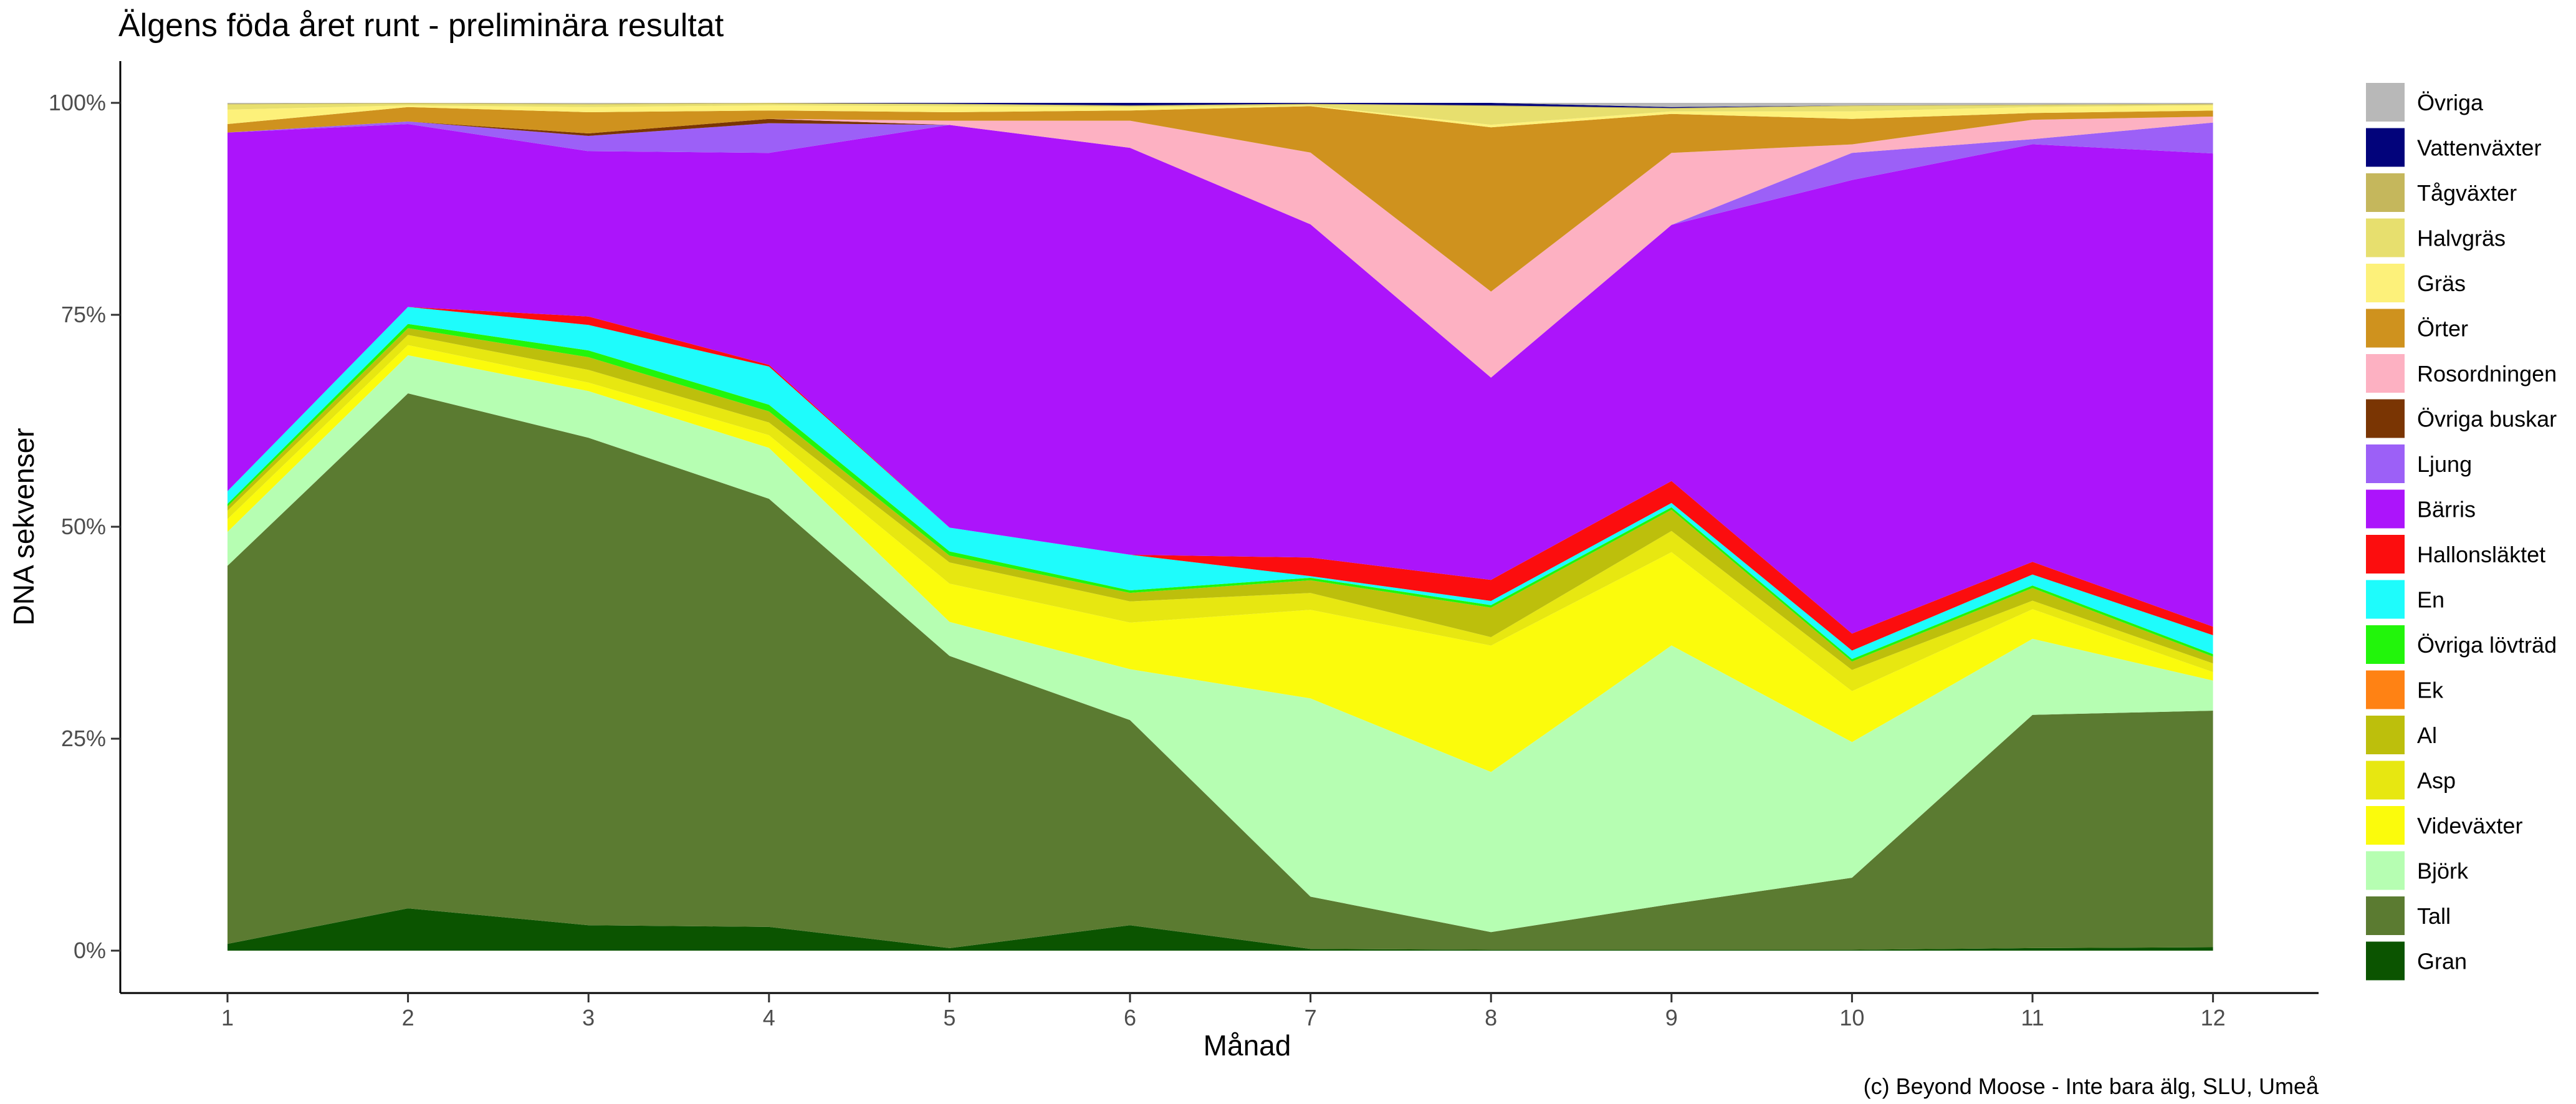 This screenshot has width=2576, height=1104. What do you see at coordinates (228, 1018) in the screenshot?
I see `x-tick-label: 1` at bounding box center [228, 1018].